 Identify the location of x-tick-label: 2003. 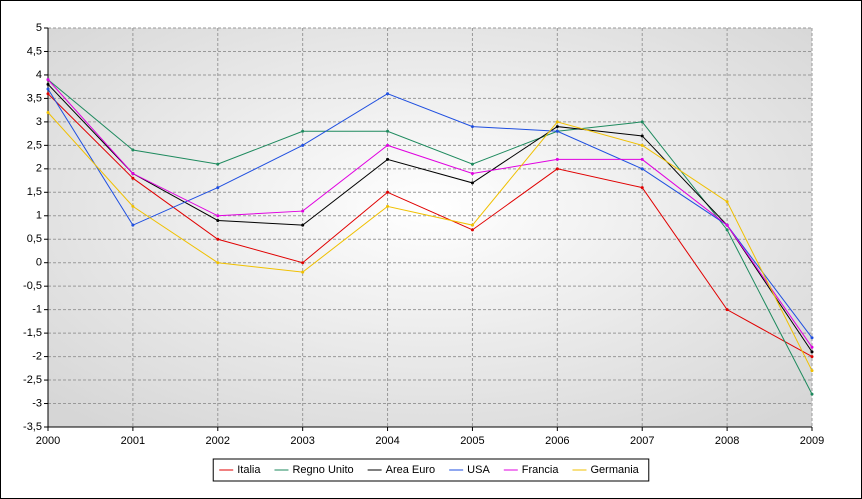
(302, 441).